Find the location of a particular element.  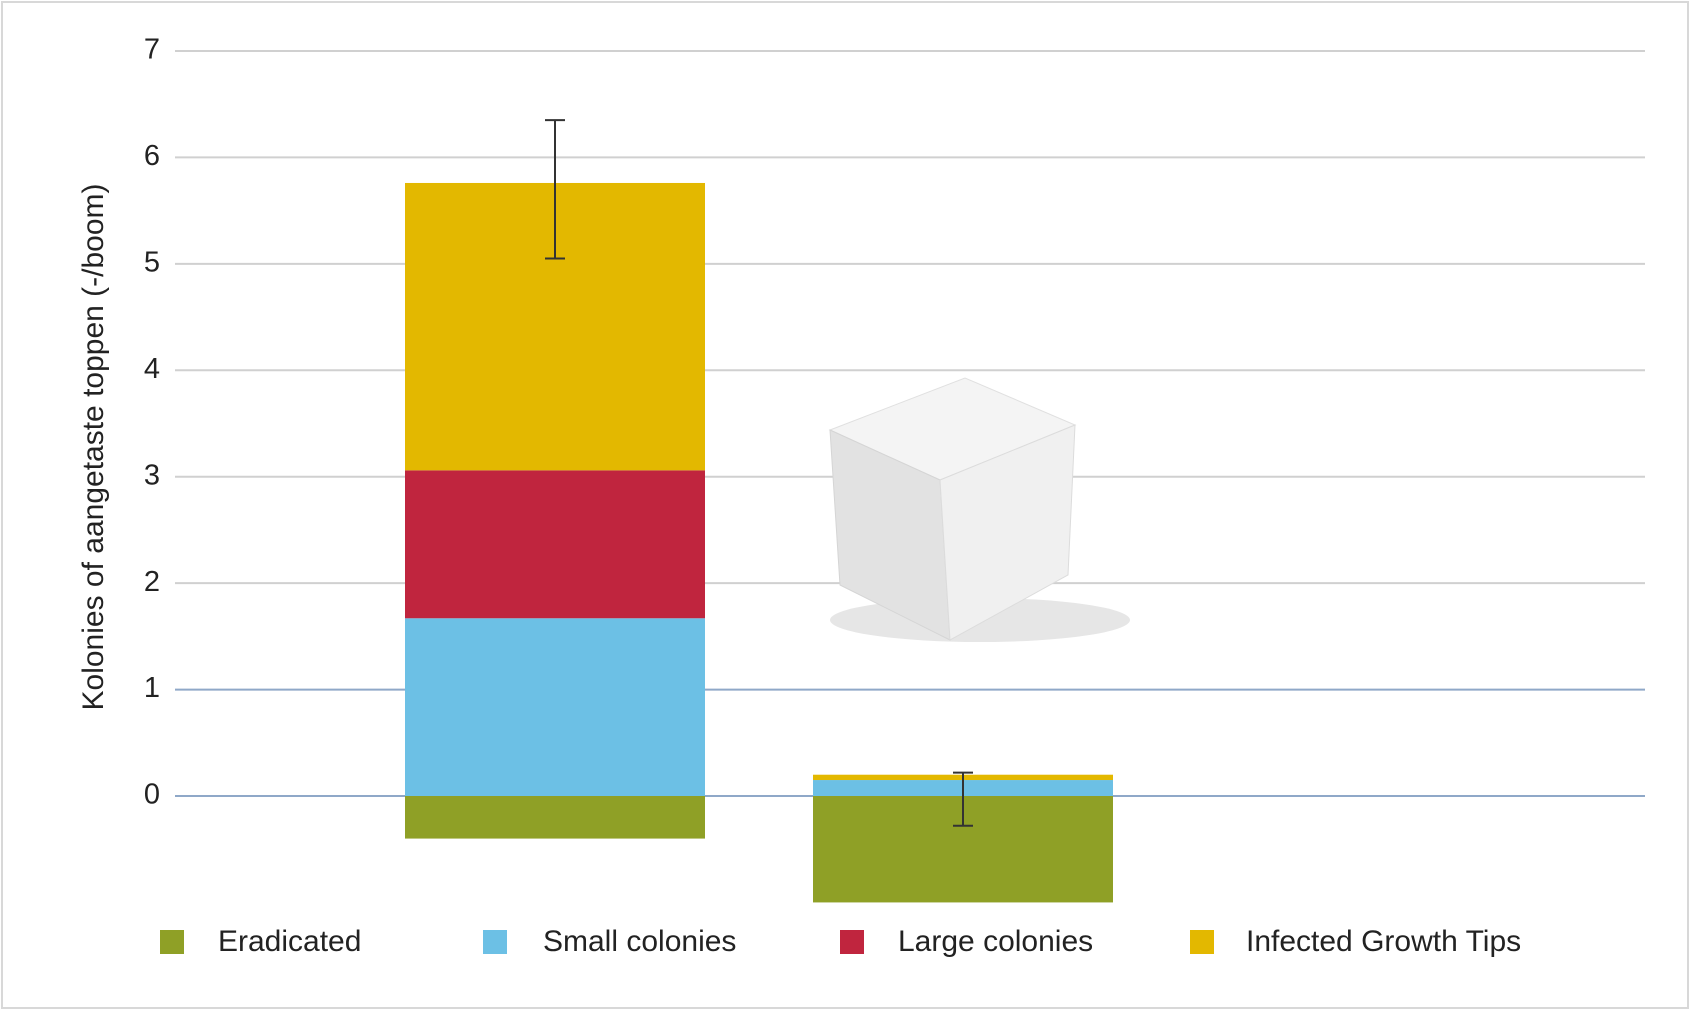

legend-label: Infected Growth Tips is located at coordinates (1383, 941).